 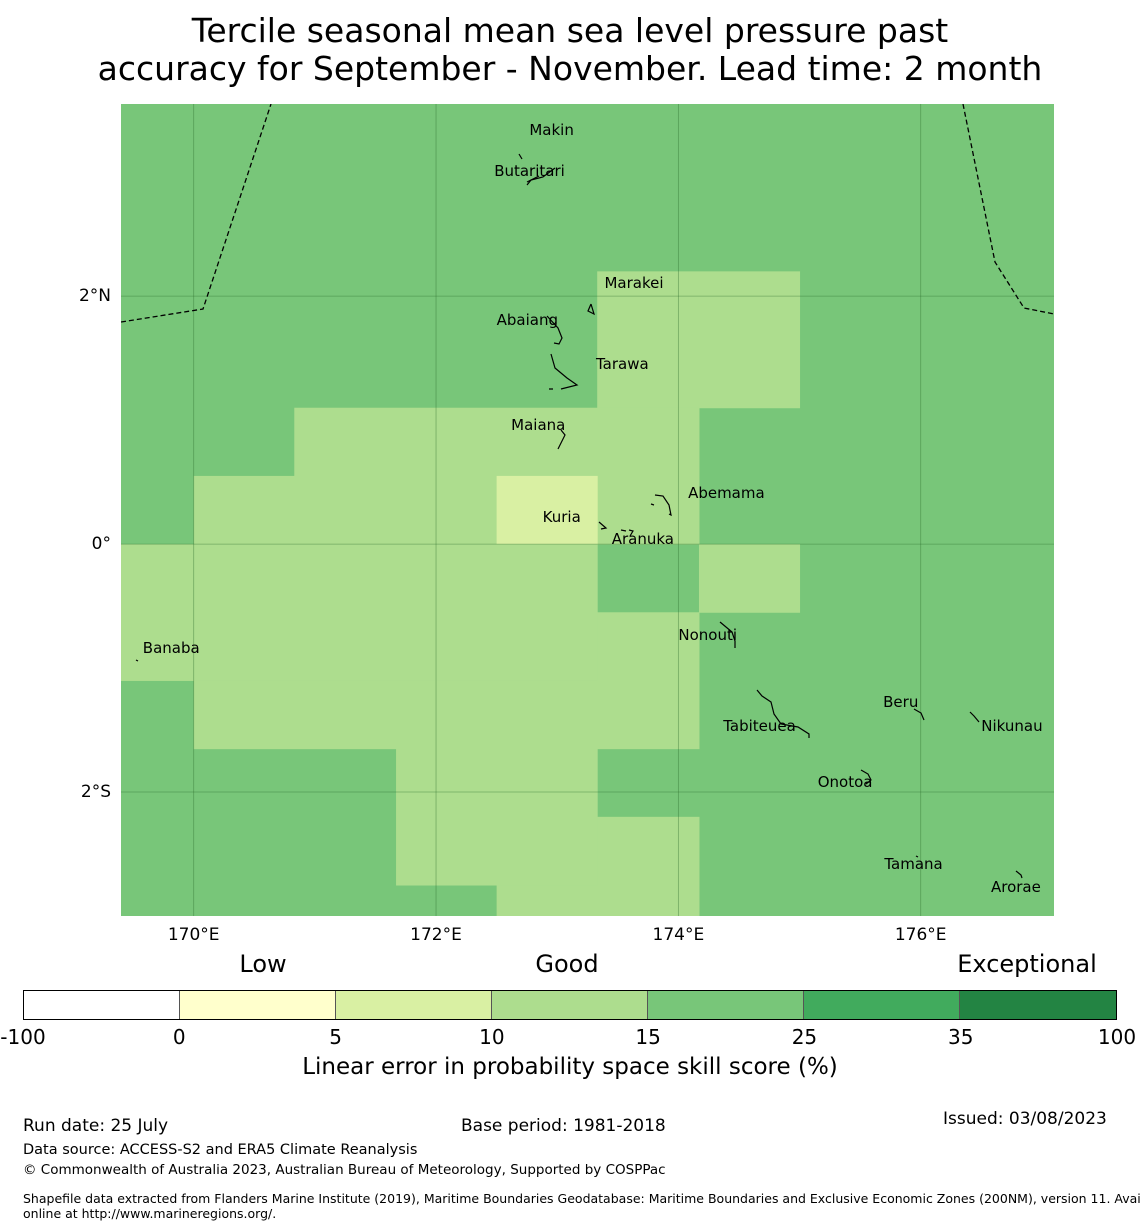 I want to click on colorbar-tick-label: -100, so click(x=23, y=1037).